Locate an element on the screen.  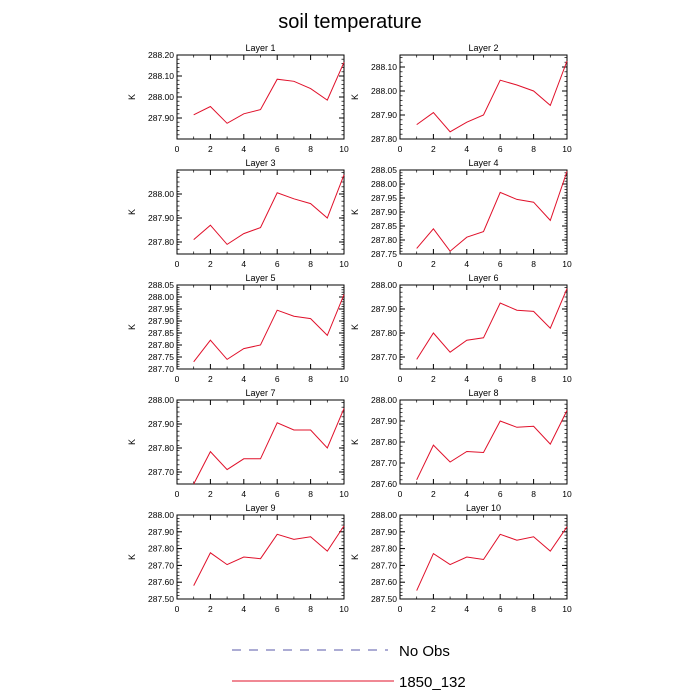
y-tick-label: 288.10 is located at coordinates (161, 76).